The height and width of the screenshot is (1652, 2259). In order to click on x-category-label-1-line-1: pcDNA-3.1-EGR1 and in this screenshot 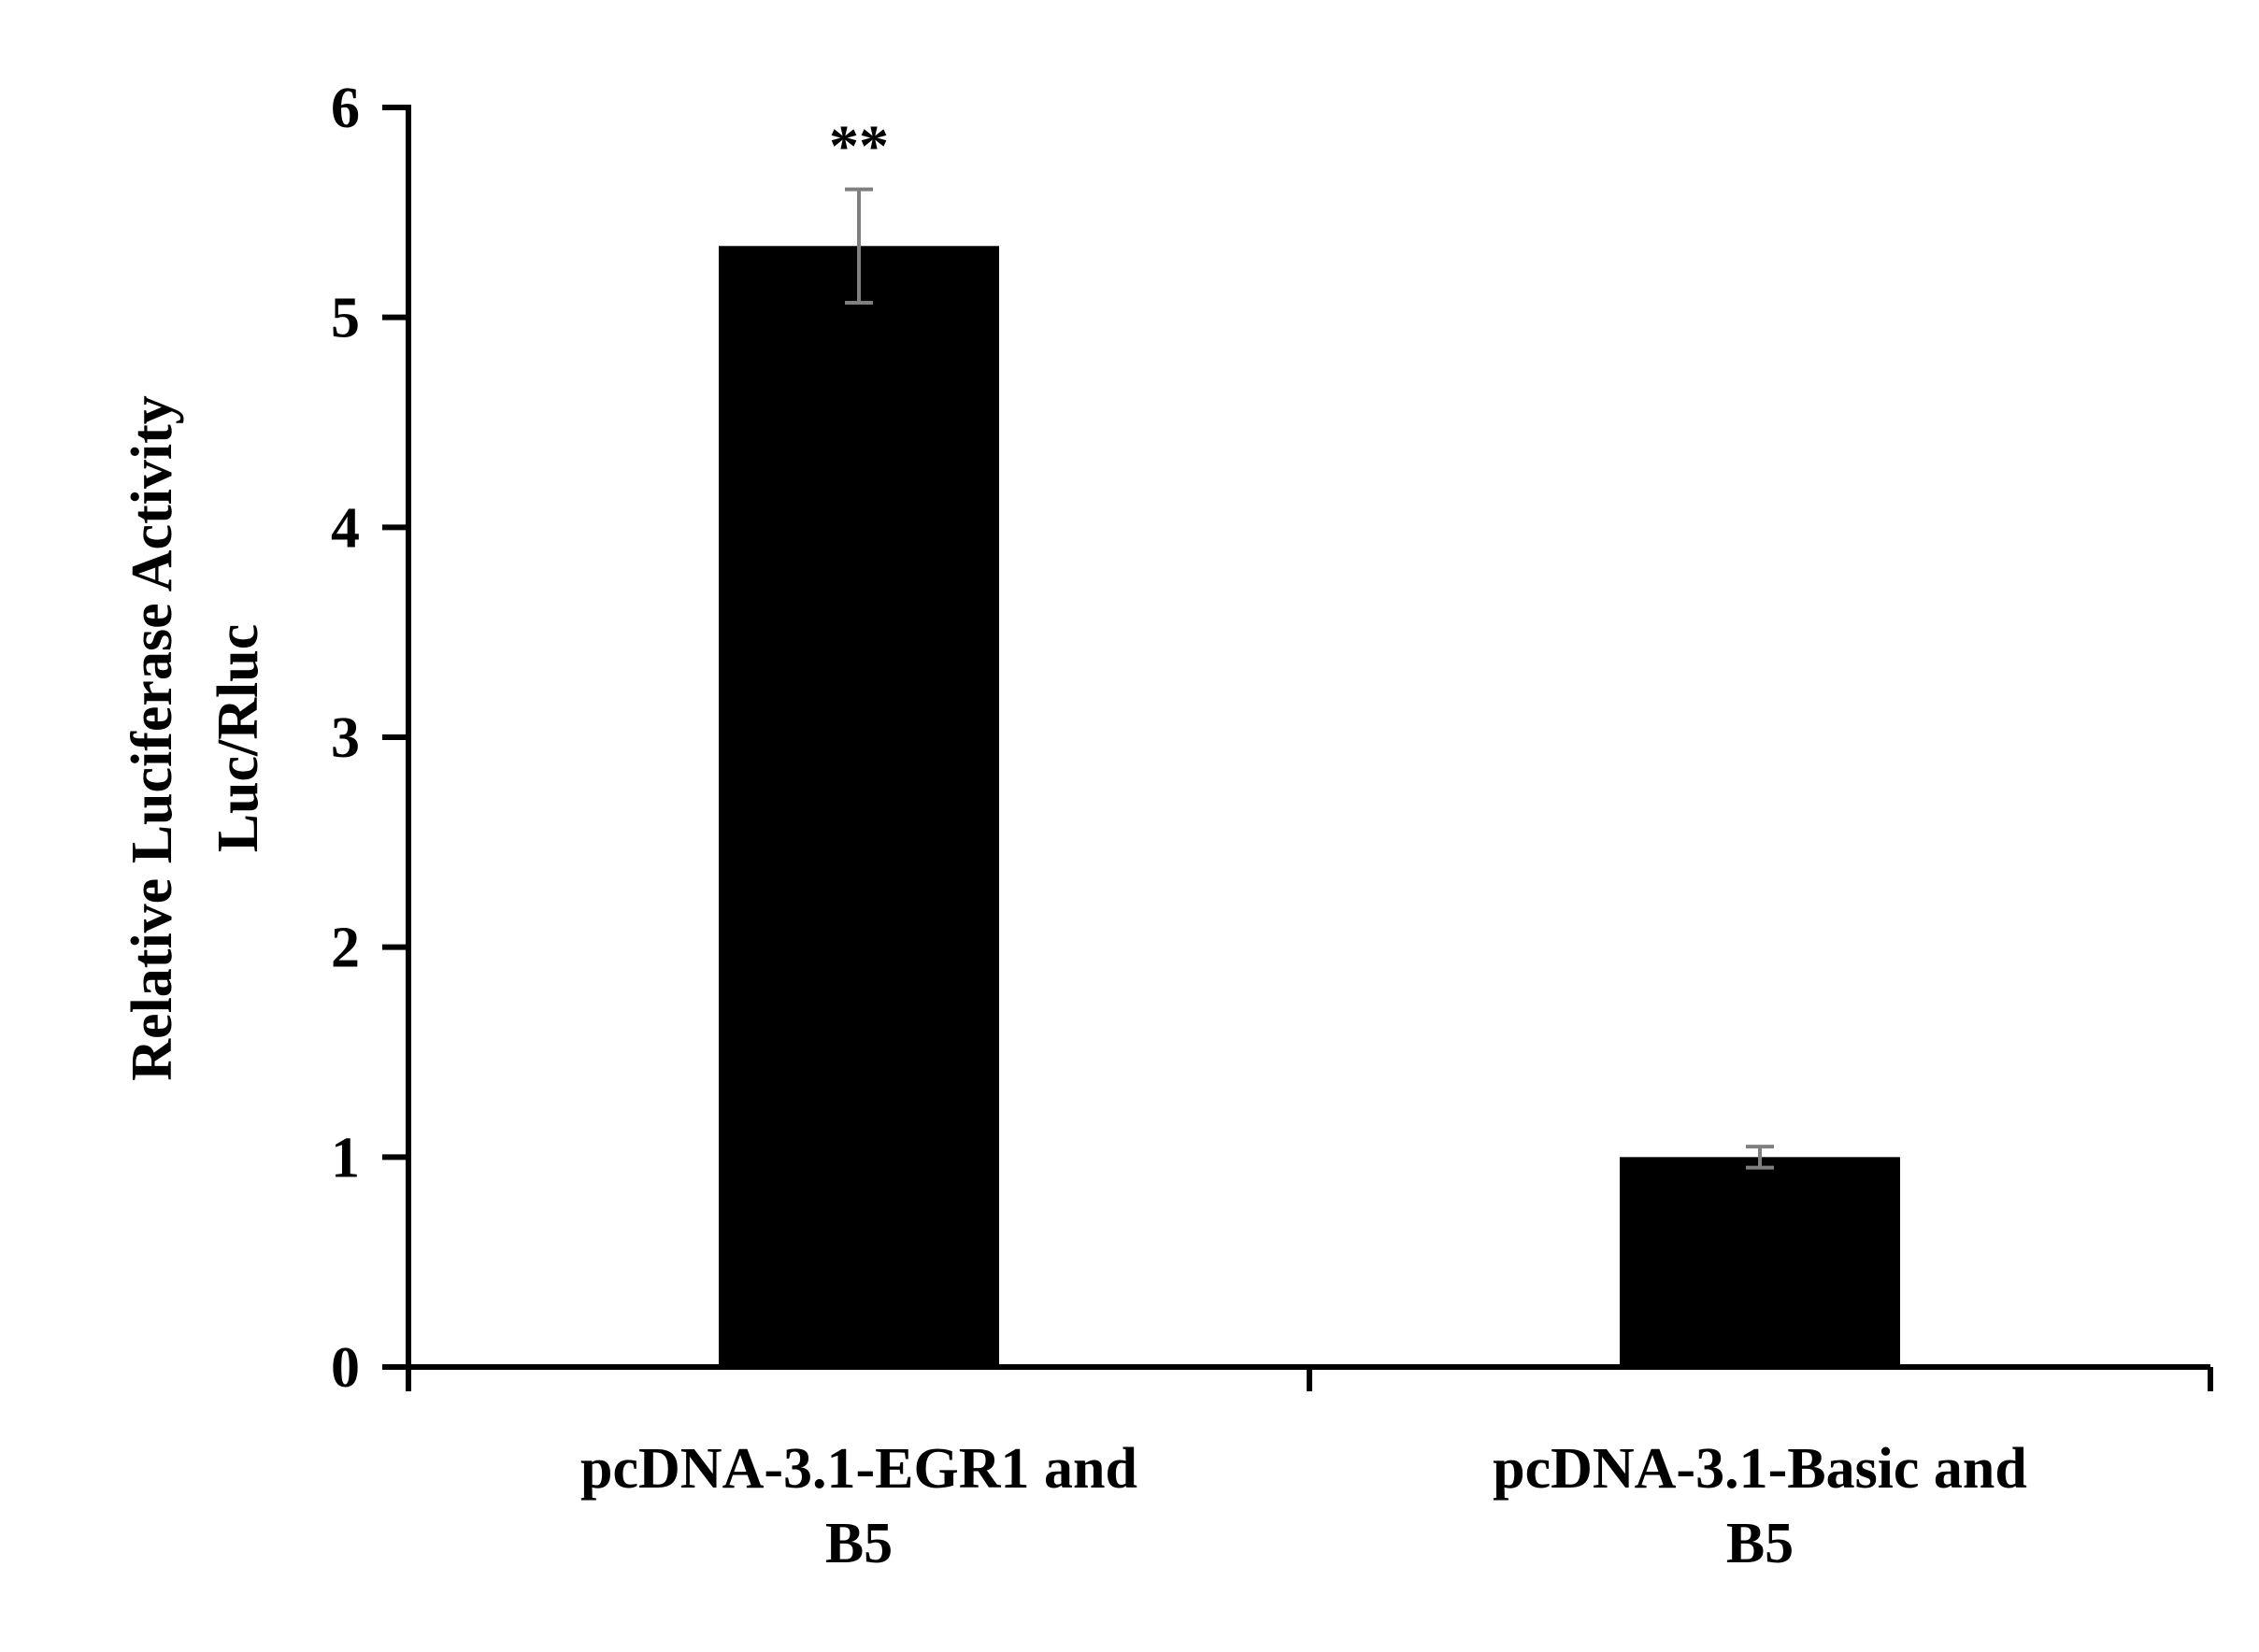, I will do `click(859, 1469)`.